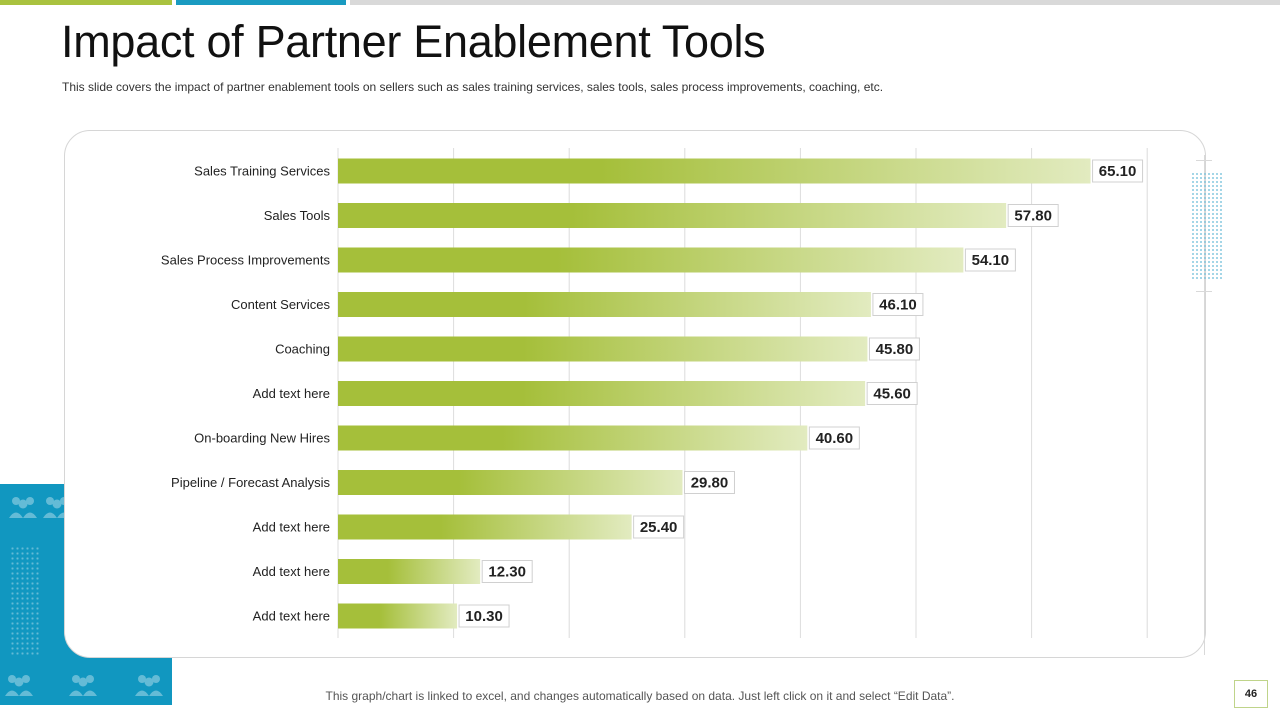 This screenshot has height=720, width=1280. What do you see at coordinates (250, 482) in the screenshot?
I see `category-label: Pipeline / Forecast Analysis` at bounding box center [250, 482].